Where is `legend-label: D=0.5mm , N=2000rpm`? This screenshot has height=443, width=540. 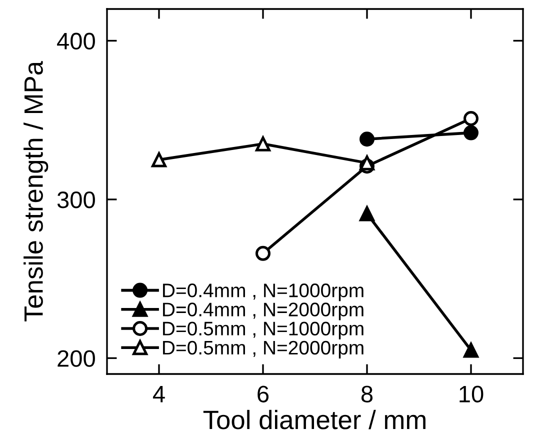 legend-label: D=0.5mm , N=2000rpm is located at coordinates (263, 349).